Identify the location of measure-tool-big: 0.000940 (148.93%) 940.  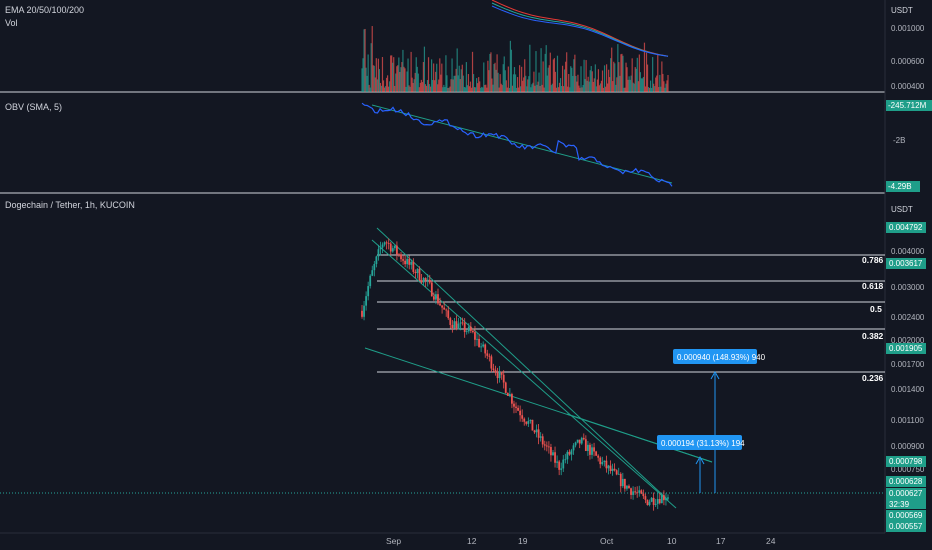
(719, 421).